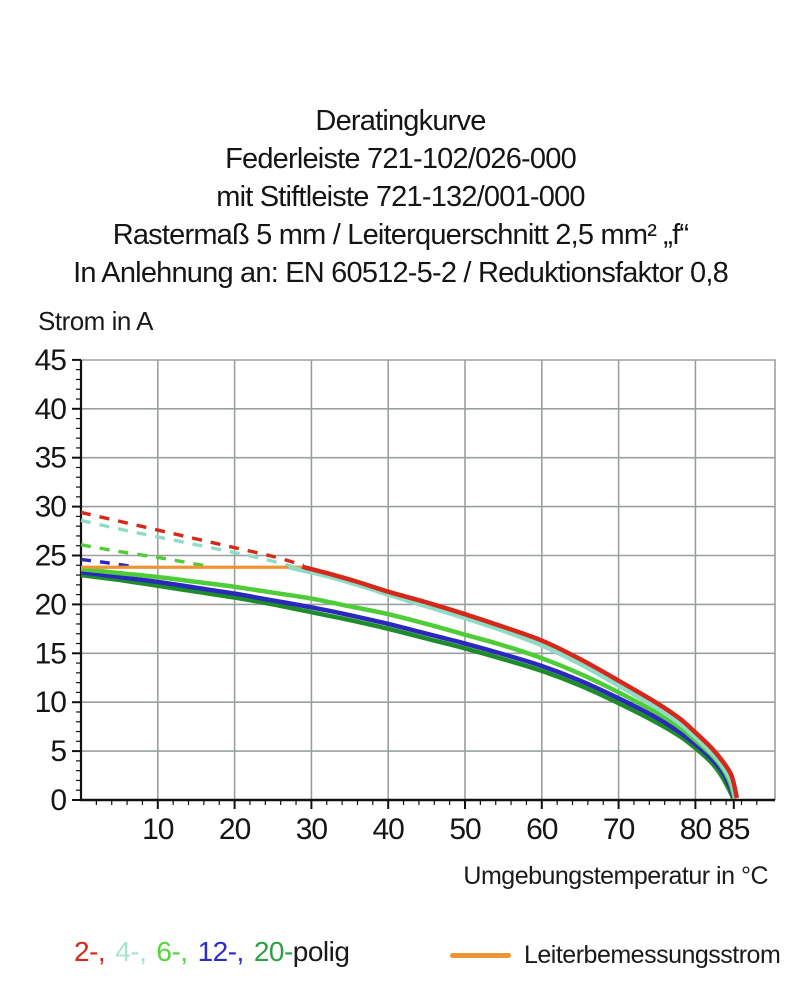 Image resolution: width=801 pixels, height=1000 pixels. I want to click on svg-text: 5, so click(58, 751).